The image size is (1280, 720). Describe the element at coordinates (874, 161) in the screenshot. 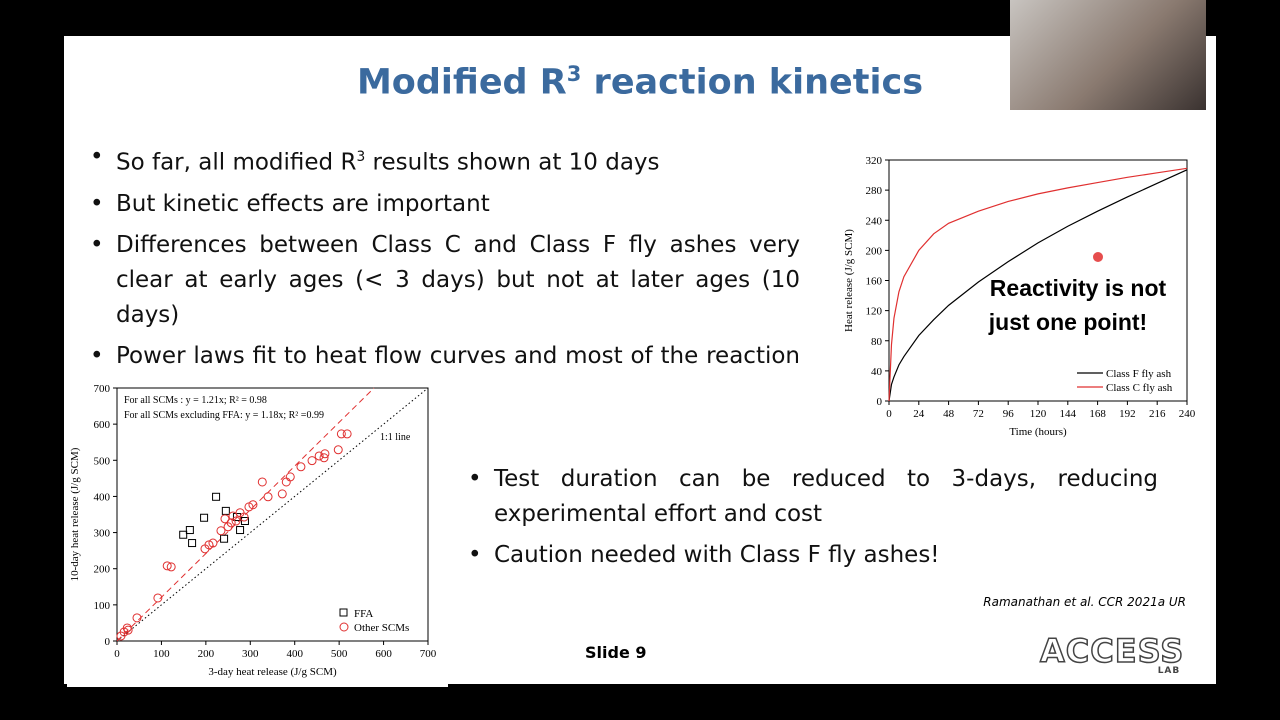

I see `y-tick-label: 320` at that location.